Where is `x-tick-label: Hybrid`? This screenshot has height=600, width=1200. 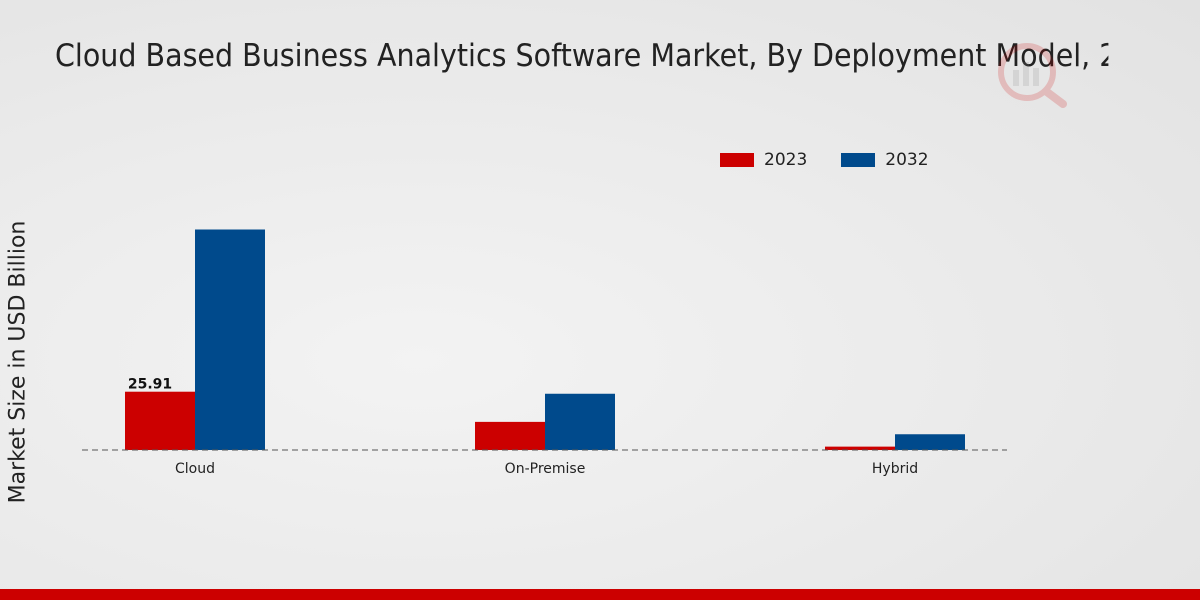 x-tick-label: Hybrid is located at coordinates (895, 469).